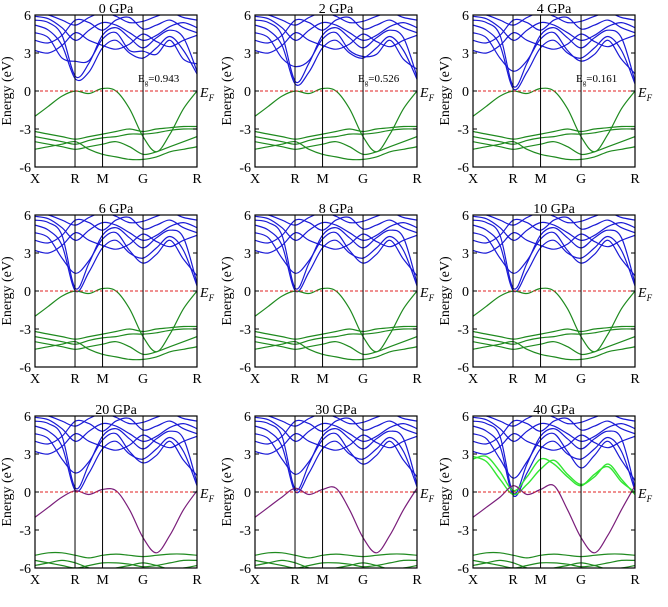  What do you see at coordinates (463, 368) in the screenshot?
I see `y-tick-label: -6` at bounding box center [463, 368].